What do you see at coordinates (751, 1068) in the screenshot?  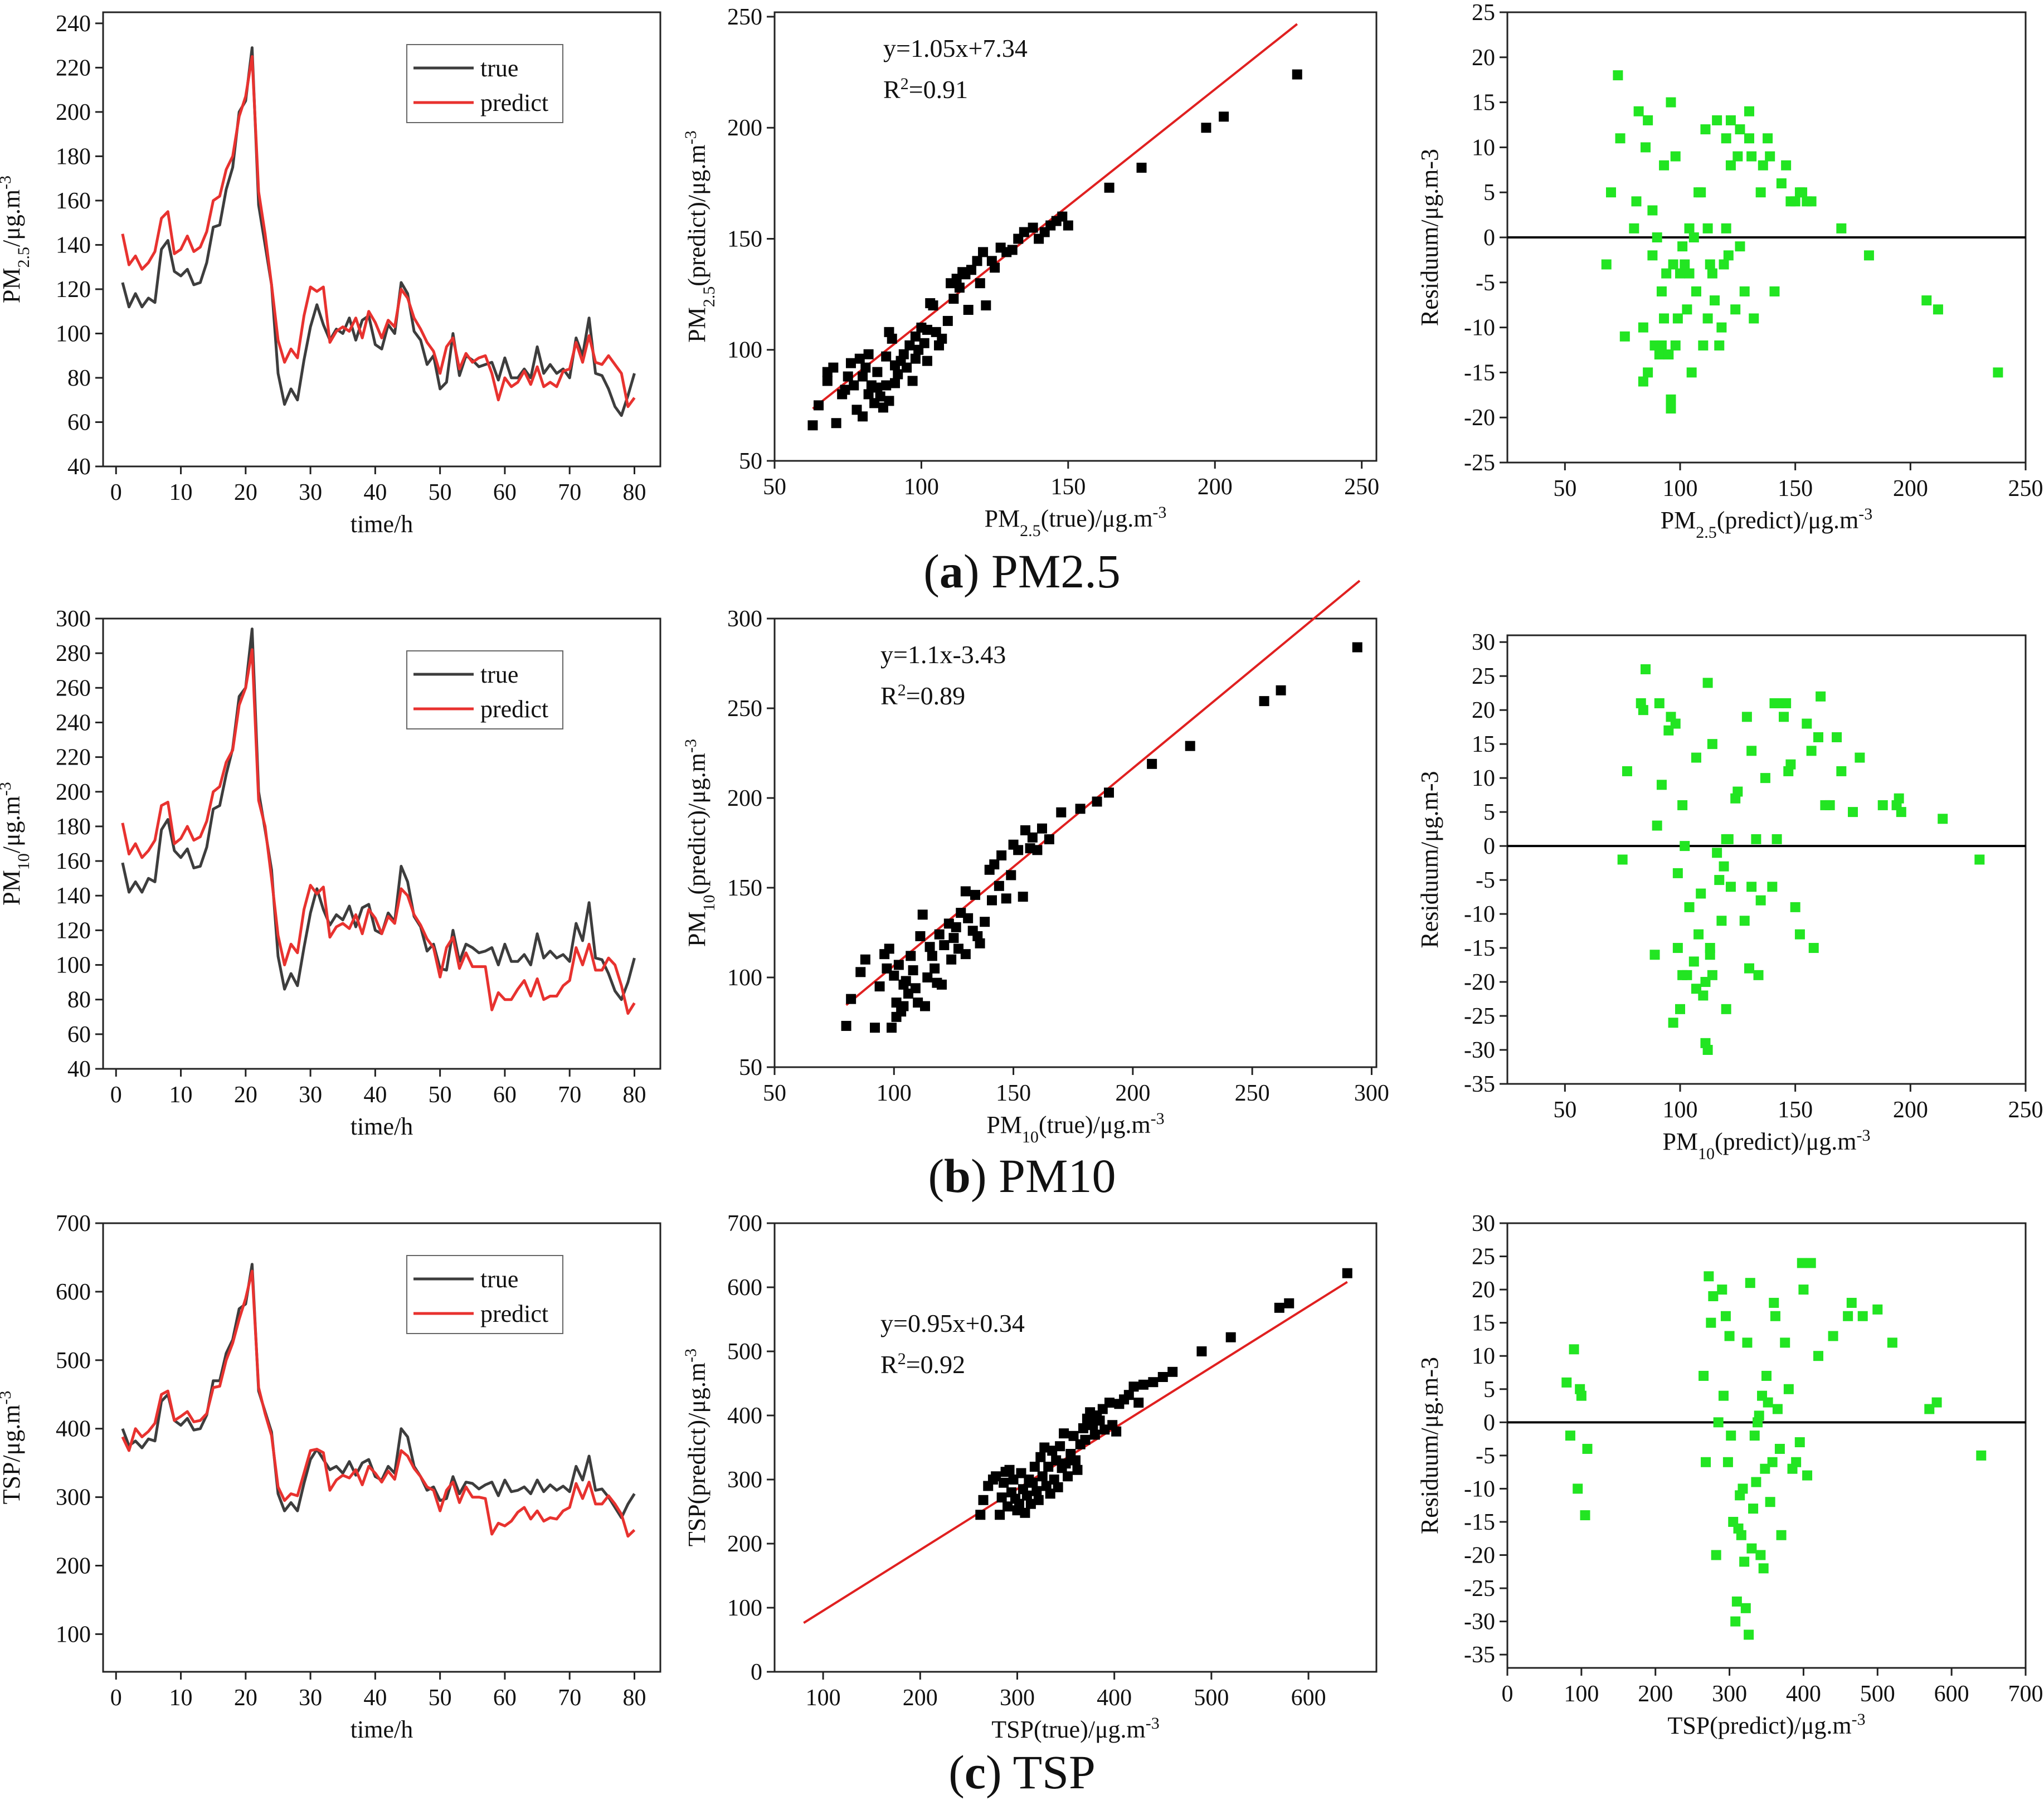 I see `y-tick-label: 50` at bounding box center [751, 1068].